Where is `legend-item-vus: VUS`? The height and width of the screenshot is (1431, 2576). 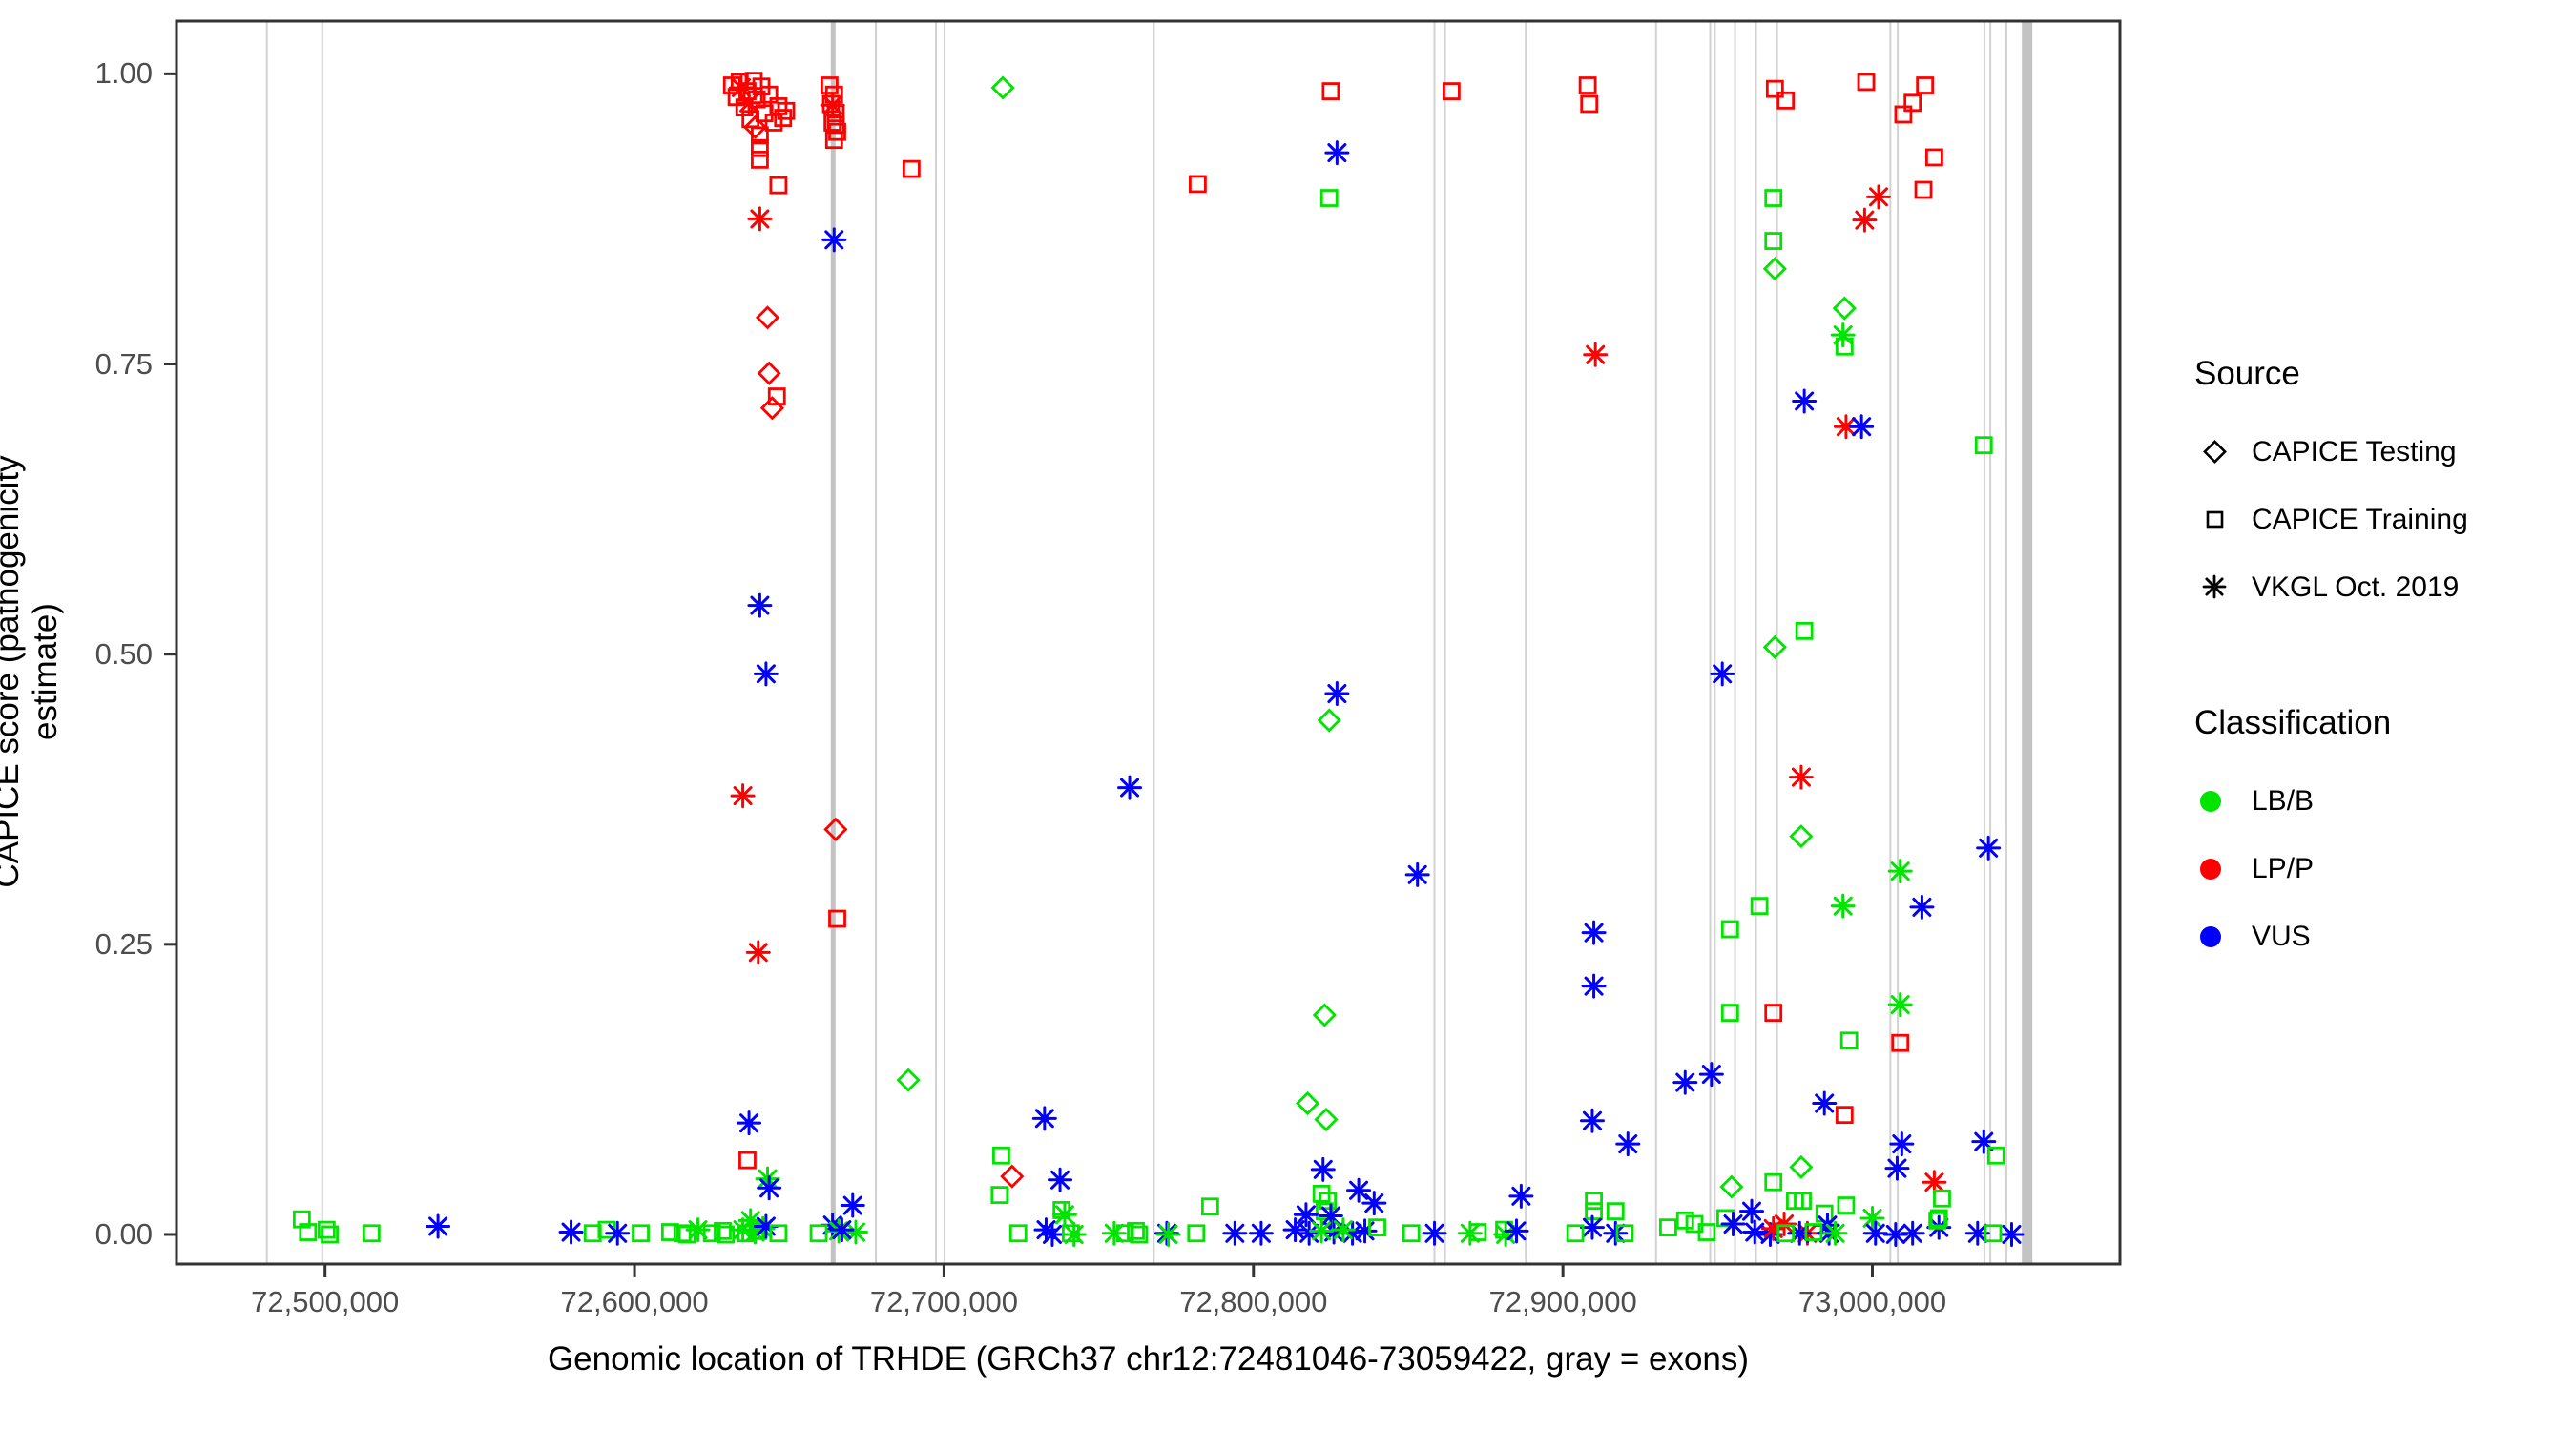
legend-item-vus: VUS is located at coordinates (2292, 936).